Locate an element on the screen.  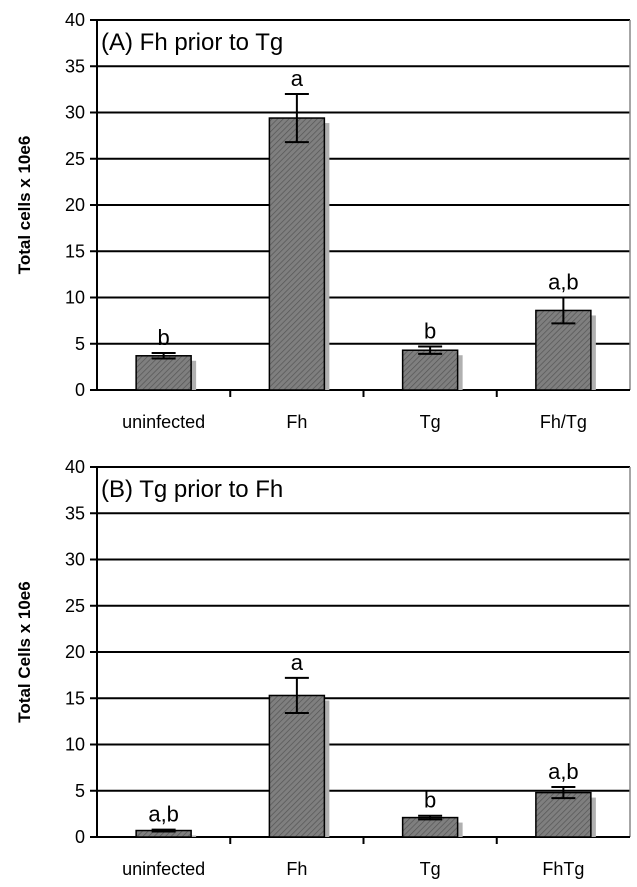
chart-b-y-tick-label: 10 is located at coordinates (75, 745).